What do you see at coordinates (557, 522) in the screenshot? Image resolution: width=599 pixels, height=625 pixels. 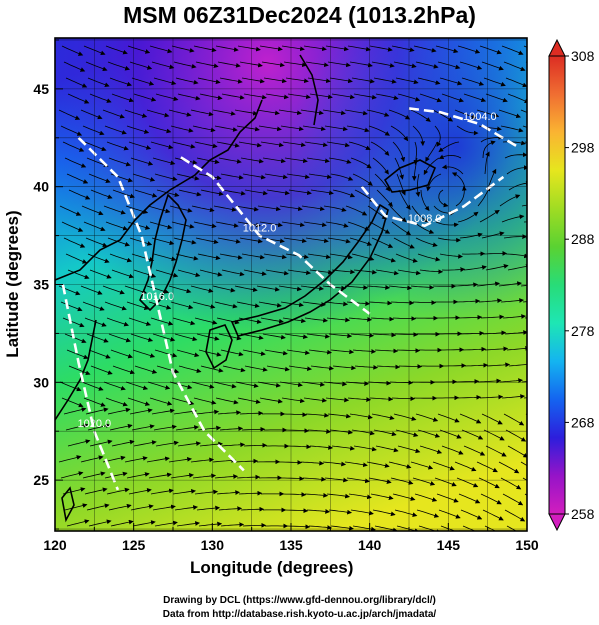 I see `colorbar-bottom-arrow` at bounding box center [557, 522].